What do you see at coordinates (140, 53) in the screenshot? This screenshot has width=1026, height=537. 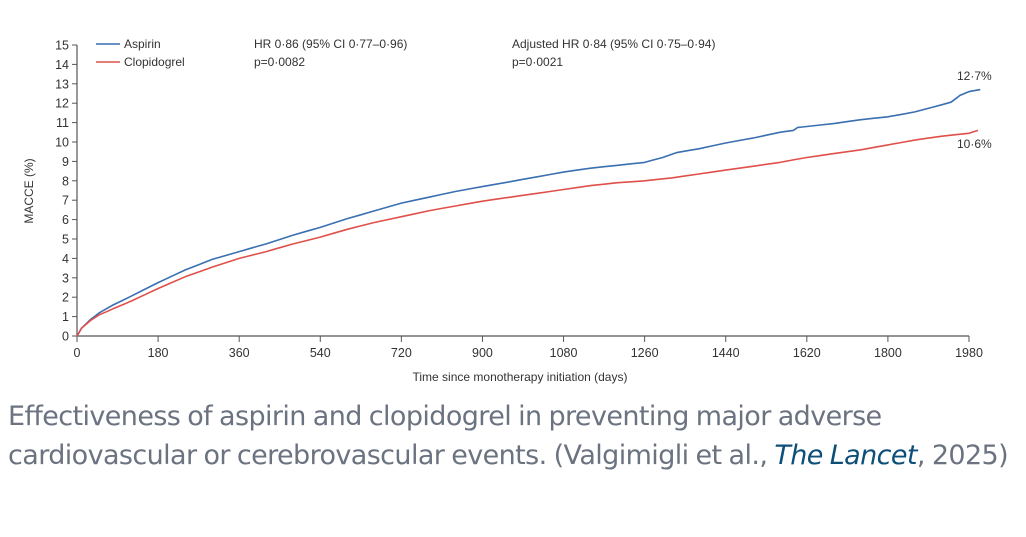 I see `legend: Aspirin Clopidogrel` at bounding box center [140, 53].